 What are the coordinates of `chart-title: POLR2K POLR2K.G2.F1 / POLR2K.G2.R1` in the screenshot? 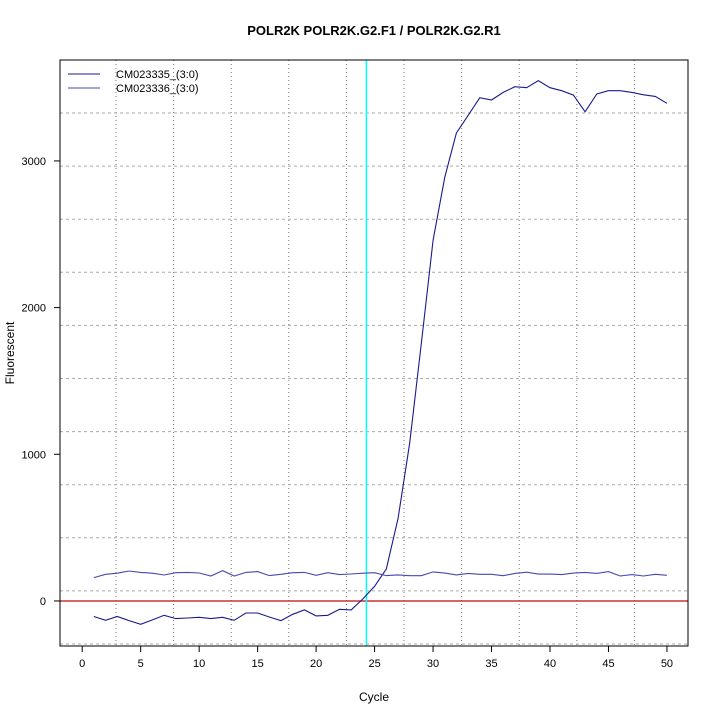 It's located at (374, 30).